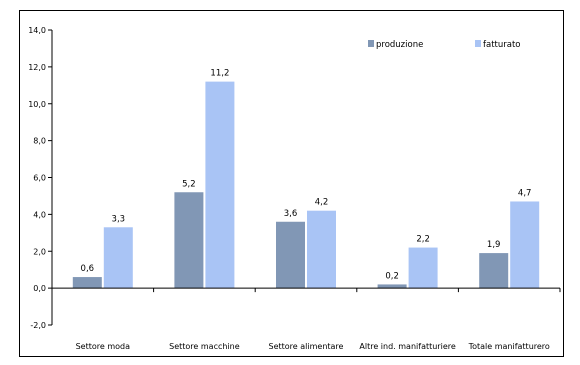 The image size is (580, 365). I want to click on data-label: 4,2, so click(322, 203).